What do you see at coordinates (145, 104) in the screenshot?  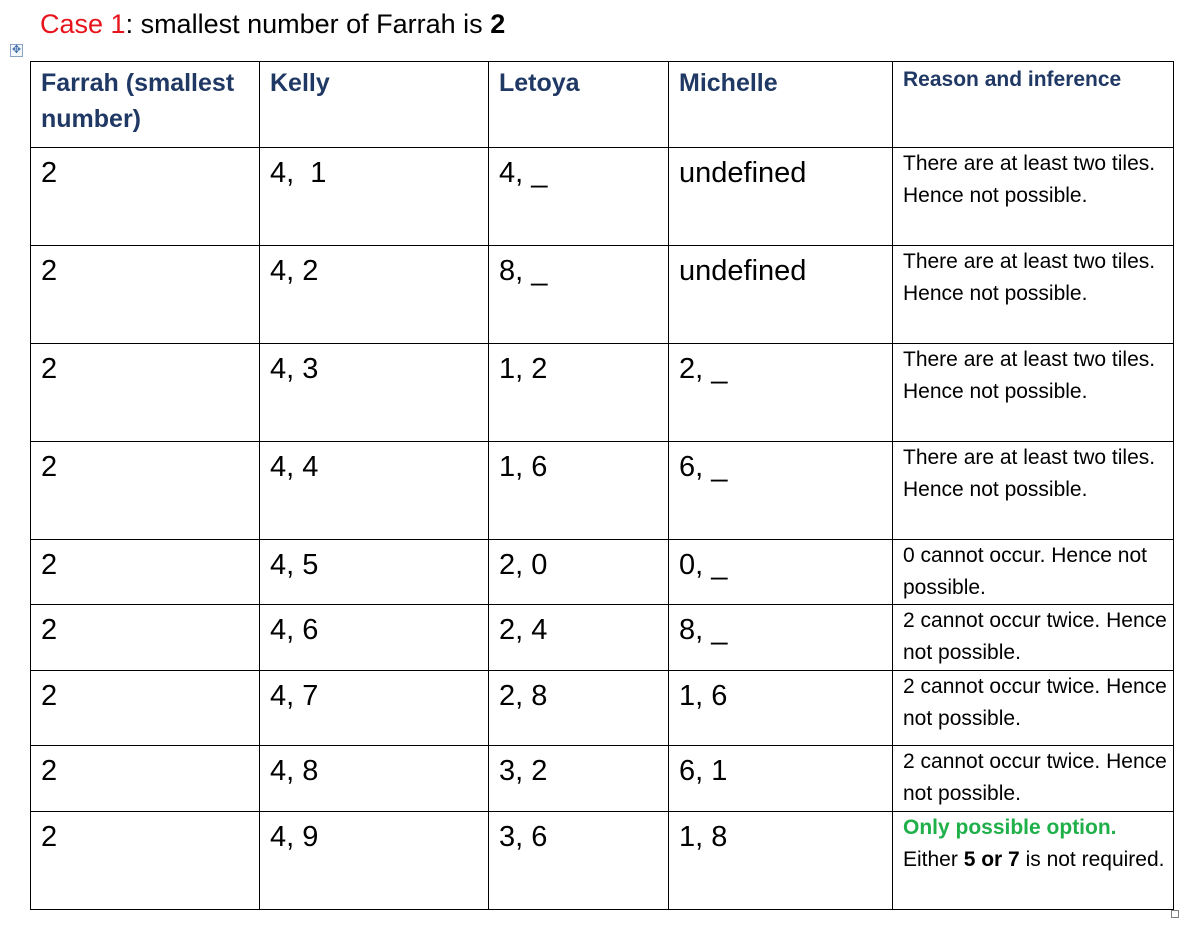 I see `header-farrah: Farrah (smallest number)` at bounding box center [145, 104].